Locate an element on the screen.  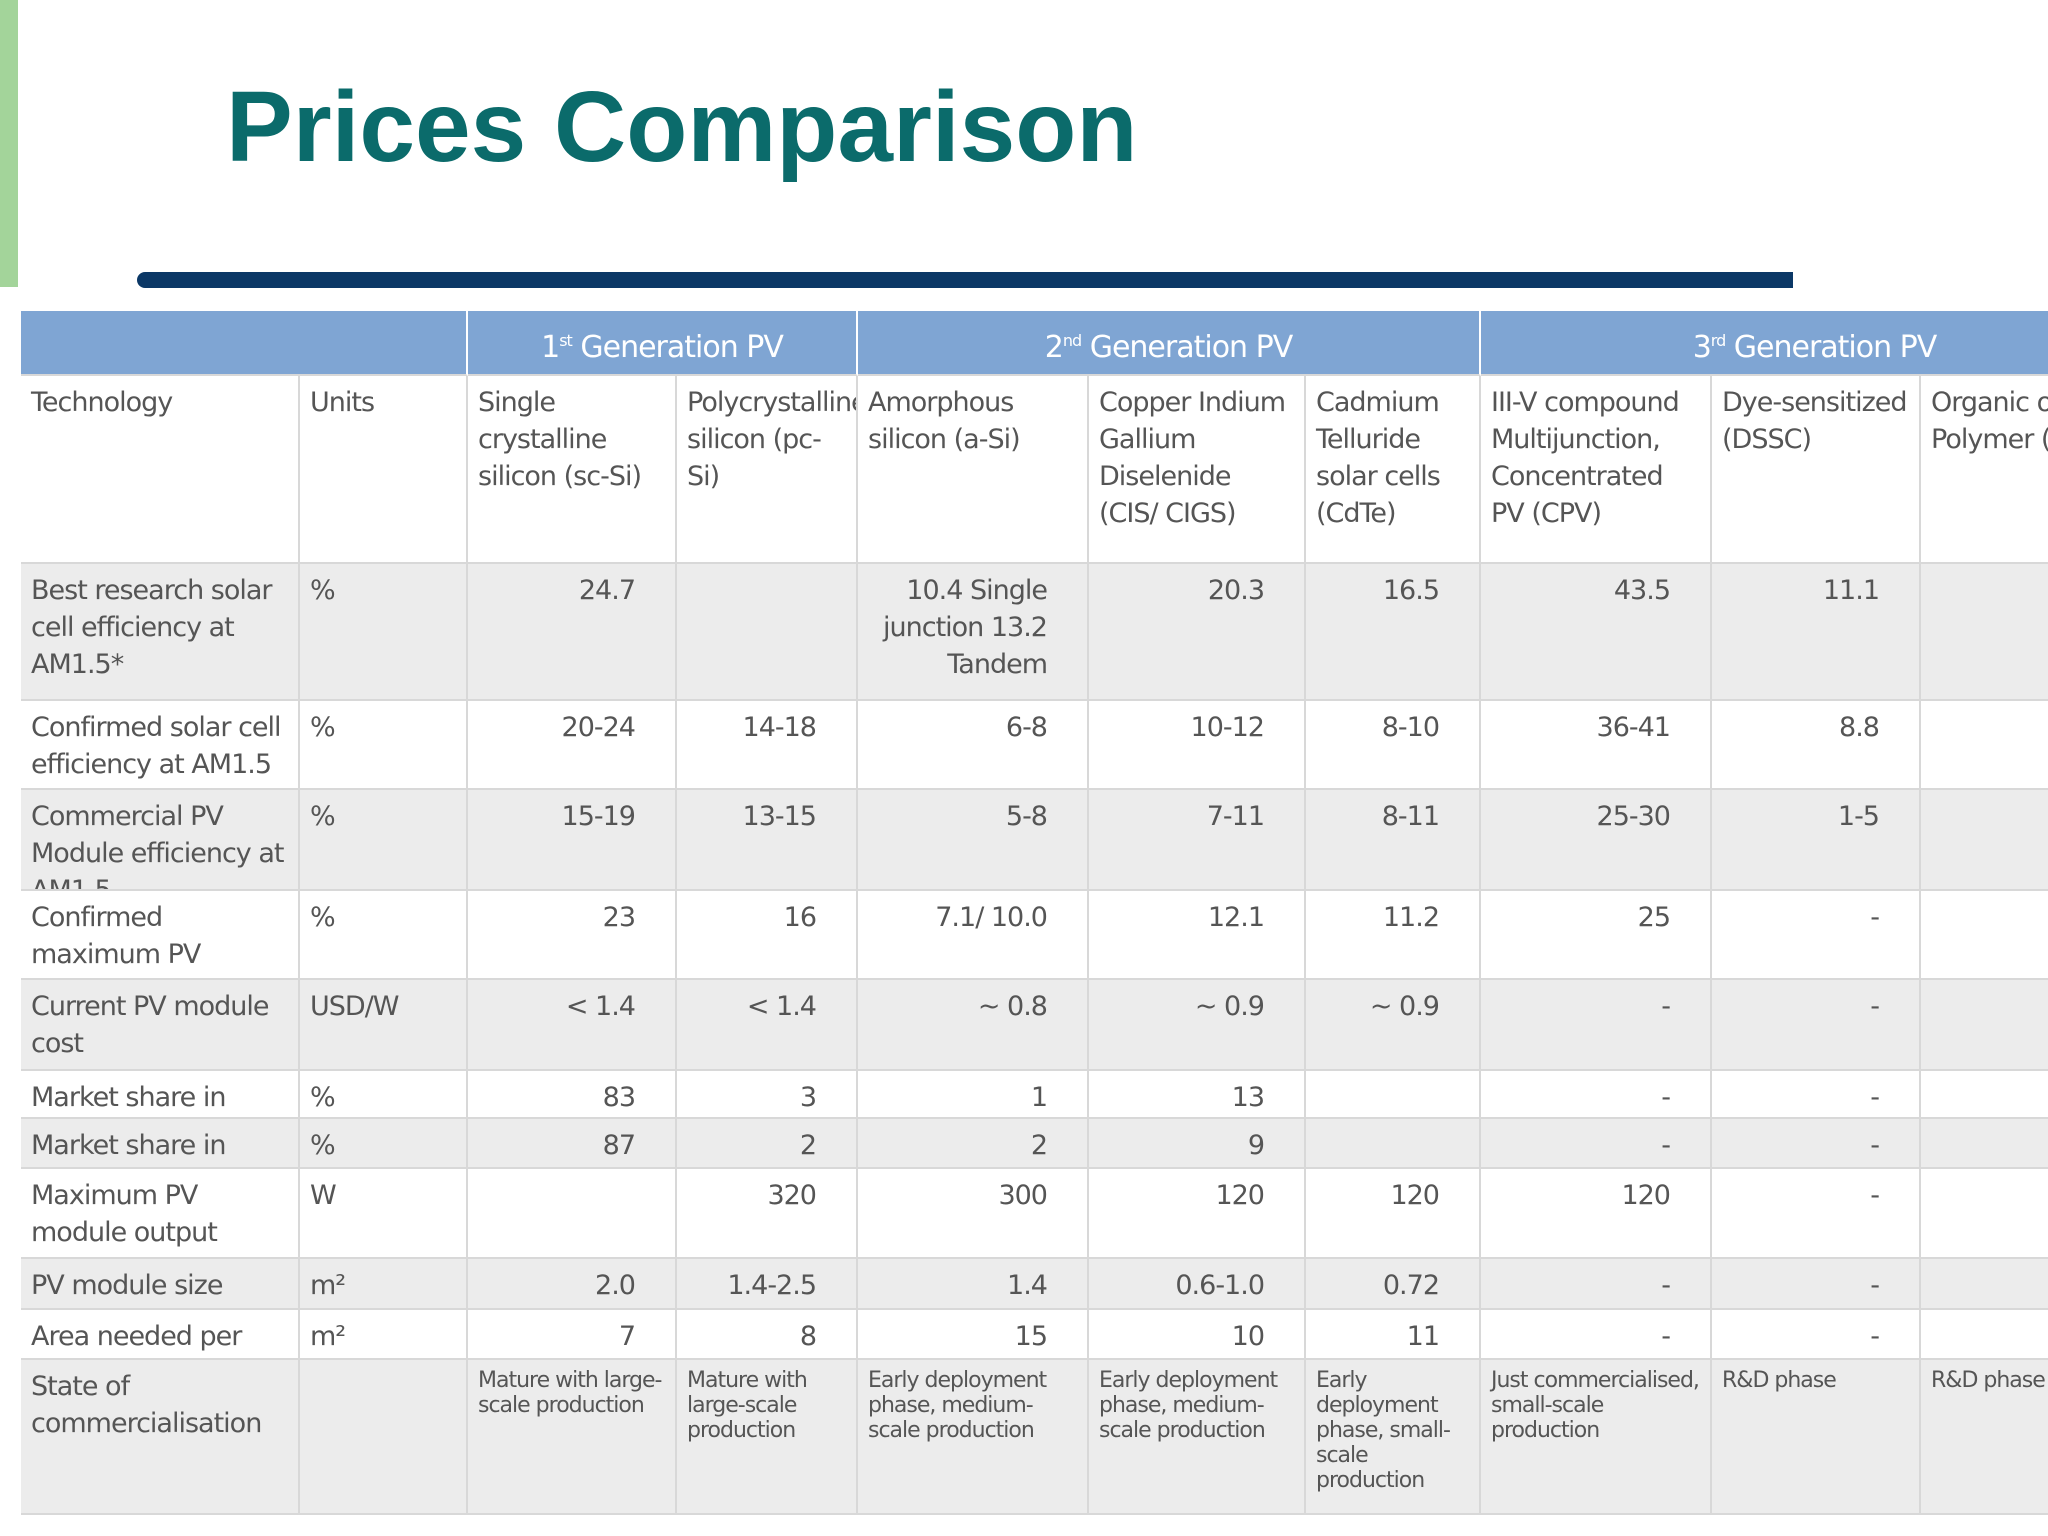
column-header: Polycrystalline silicon (pc-Si) is located at coordinates (767, 470).